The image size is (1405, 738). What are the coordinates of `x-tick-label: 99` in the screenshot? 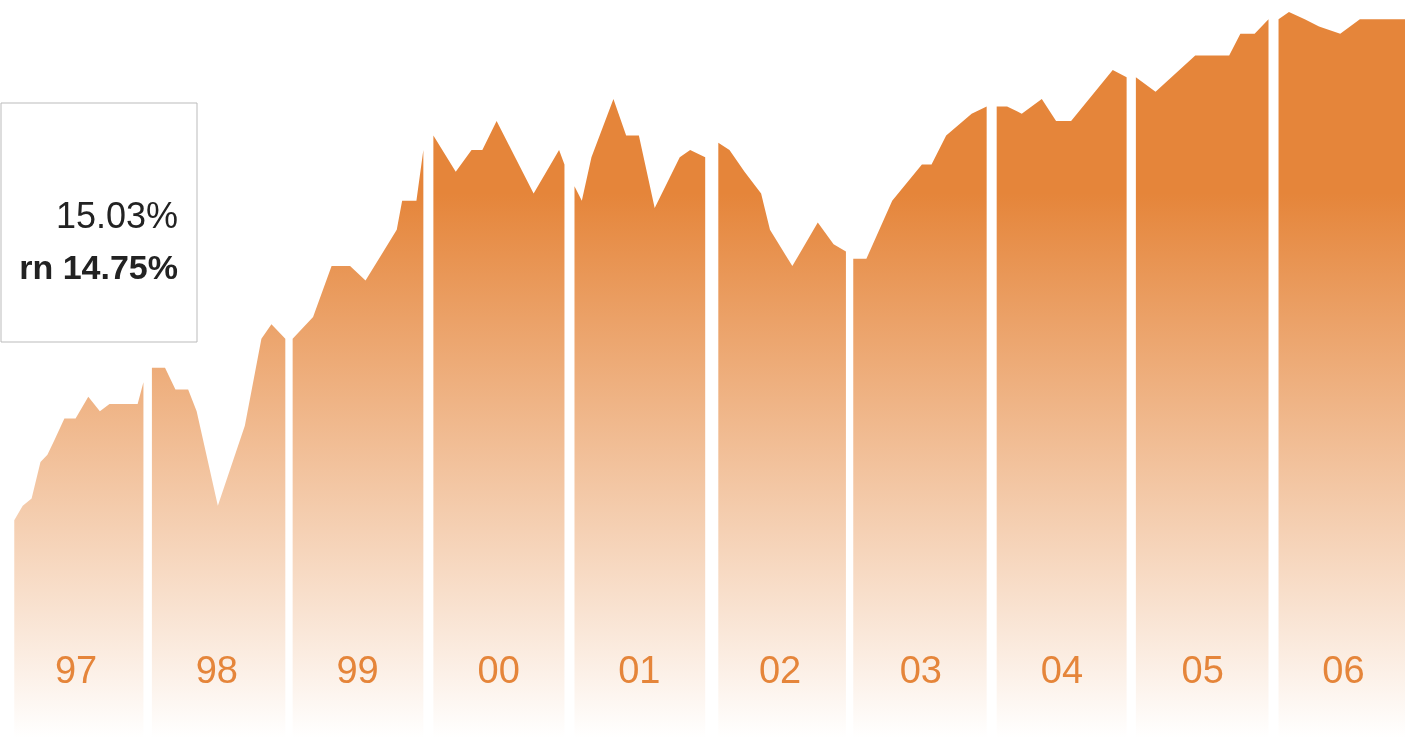 It's located at (357, 669).